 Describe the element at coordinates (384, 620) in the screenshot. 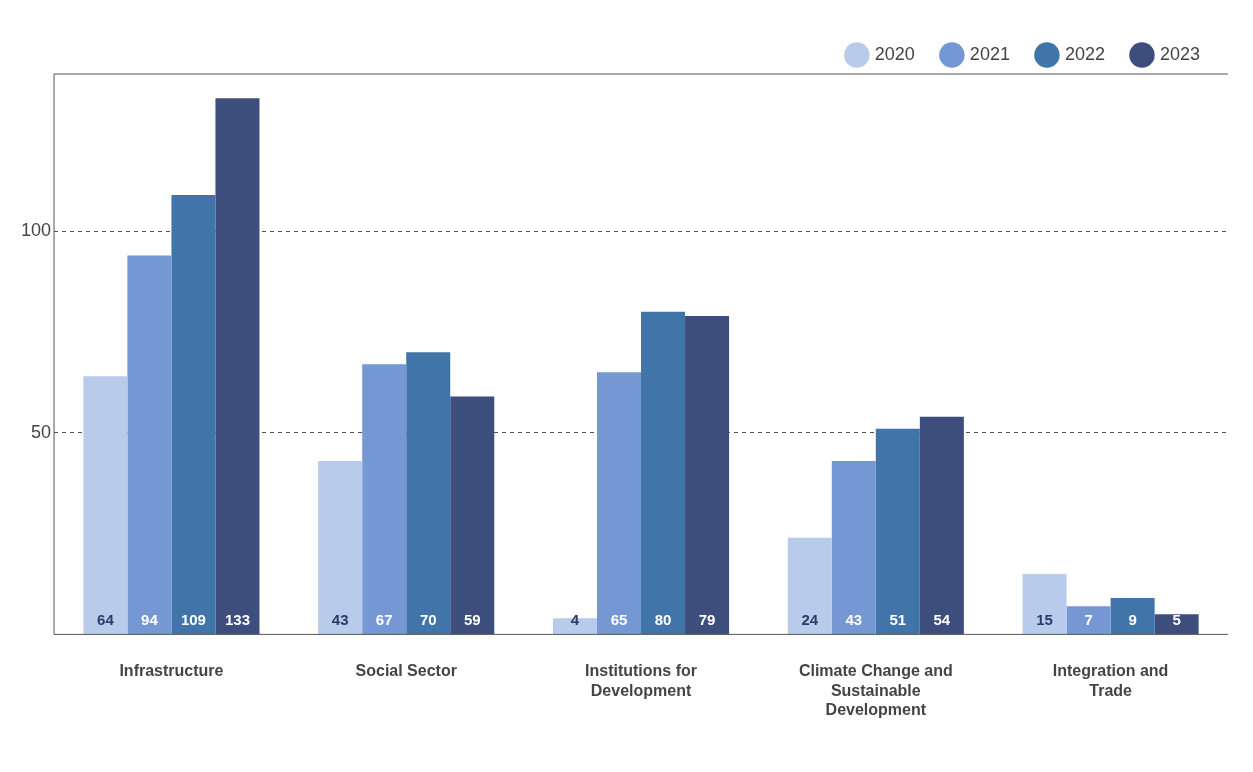

I see `data-label: 67` at that location.